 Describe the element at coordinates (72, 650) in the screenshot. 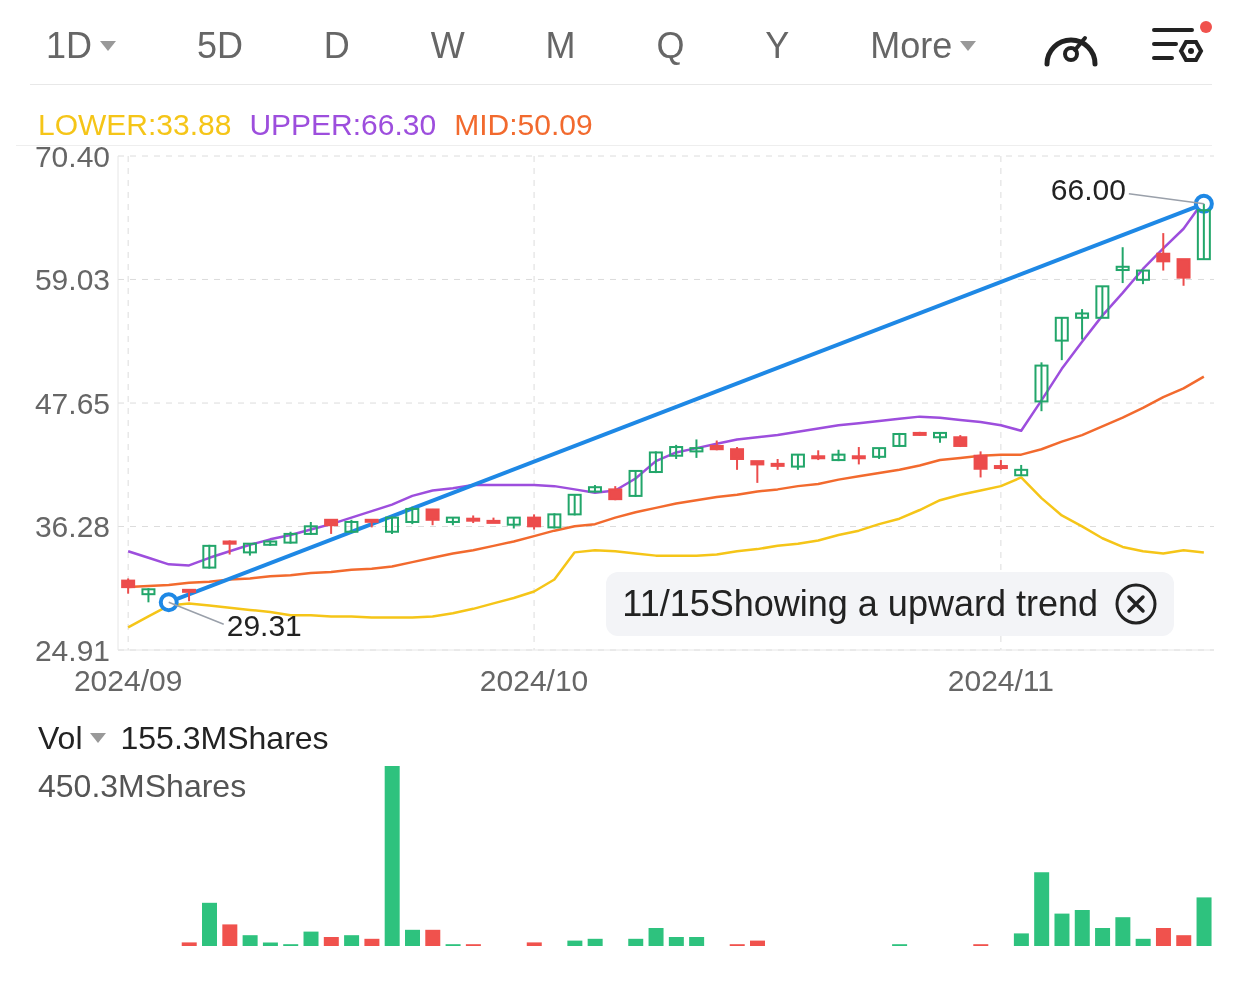

I see `y-tick-label: 24.91` at that location.